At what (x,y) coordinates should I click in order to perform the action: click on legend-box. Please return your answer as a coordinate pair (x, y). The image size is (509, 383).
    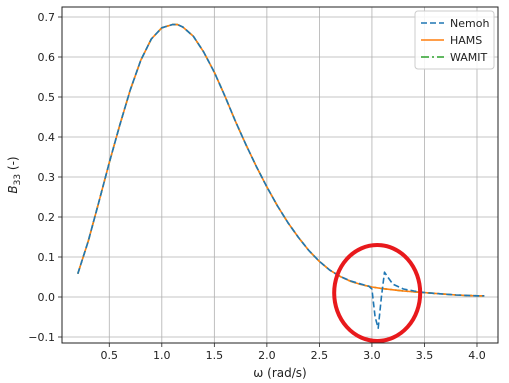
    Looking at the image, I should click on (454, 40).